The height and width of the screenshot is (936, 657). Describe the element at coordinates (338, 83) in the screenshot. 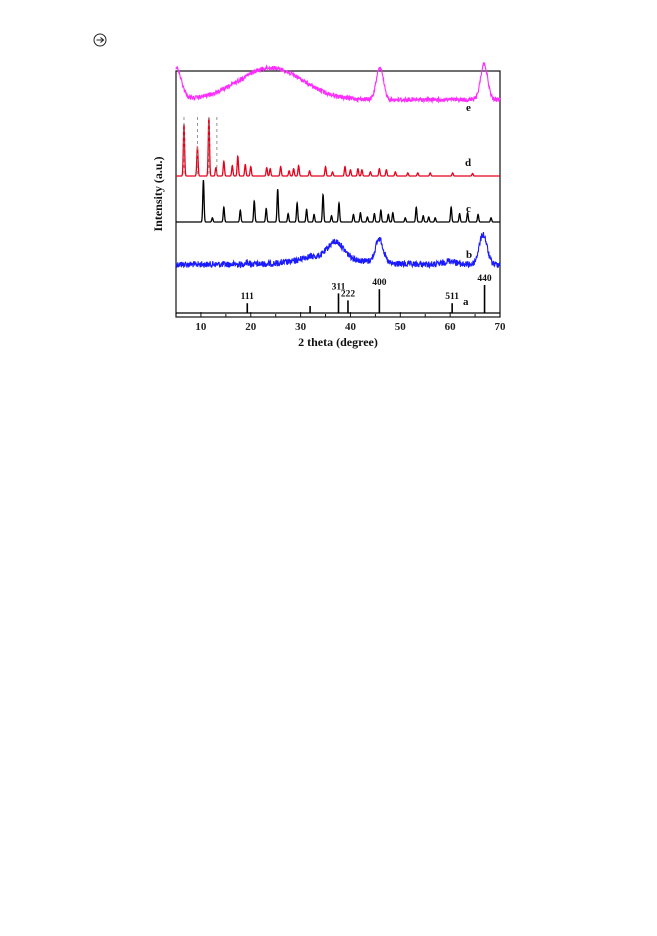

I see `series-e-curve` at that location.